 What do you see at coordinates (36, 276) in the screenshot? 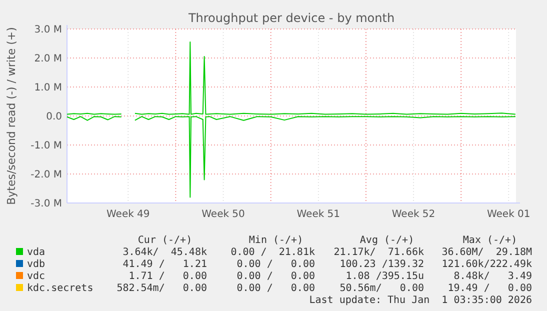
I see `legend-label: vdc` at bounding box center [36, 276].